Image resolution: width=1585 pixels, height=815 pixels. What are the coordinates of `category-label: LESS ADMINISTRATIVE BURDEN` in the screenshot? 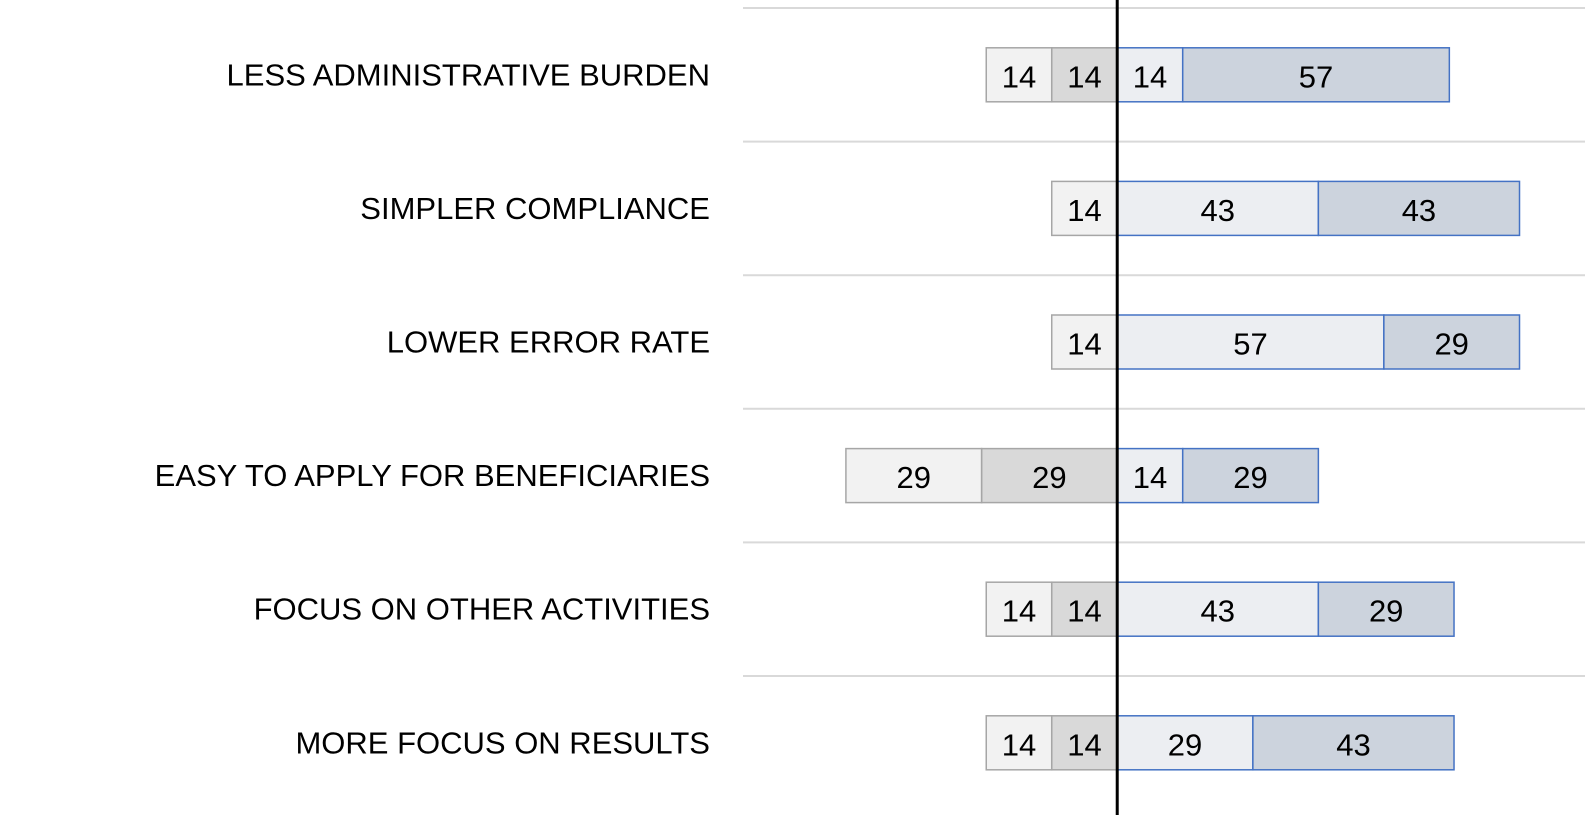 It's located at (468, 74).